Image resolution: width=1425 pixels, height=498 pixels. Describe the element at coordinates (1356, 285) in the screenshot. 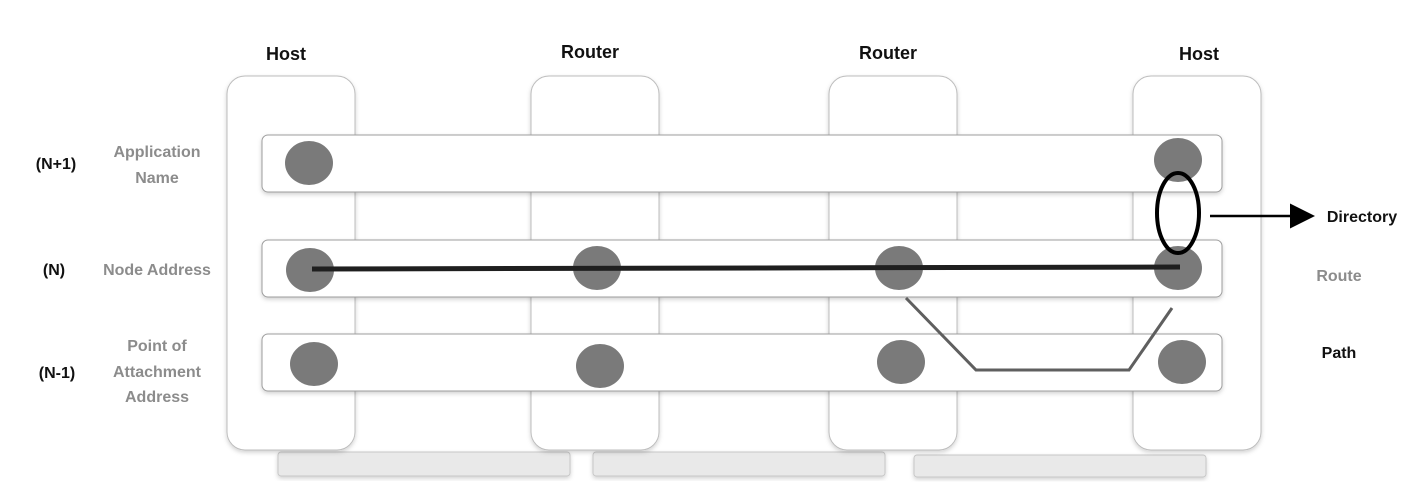

I see `right-labels: Directory Route Path` at that location.